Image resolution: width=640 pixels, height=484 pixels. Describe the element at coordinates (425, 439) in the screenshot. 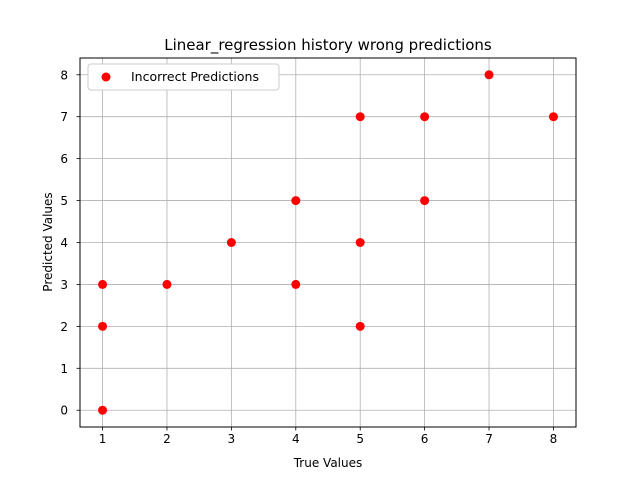

I see `x-tick-label: 6` at that location.